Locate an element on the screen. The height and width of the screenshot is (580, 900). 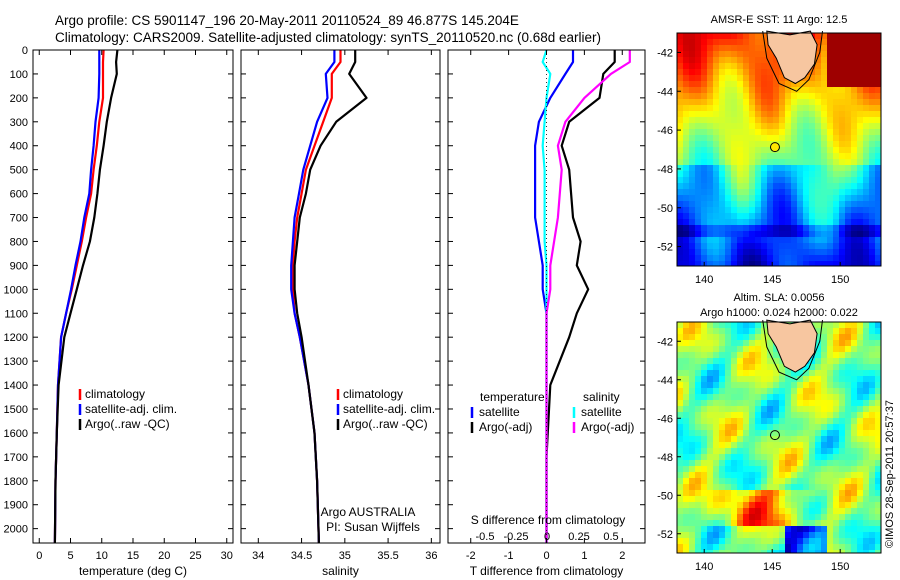
x-tick-label: 36 is located at coordinates (431, 556).